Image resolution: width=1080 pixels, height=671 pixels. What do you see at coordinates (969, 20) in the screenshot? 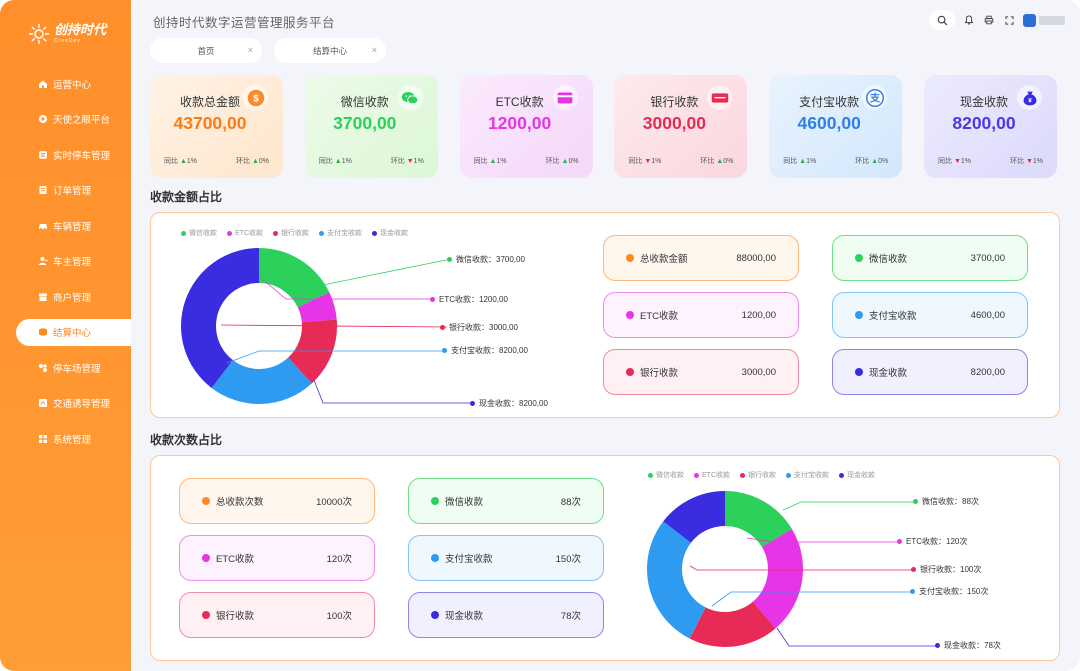
I see `bell-icon` at bounding box center [969, 20].